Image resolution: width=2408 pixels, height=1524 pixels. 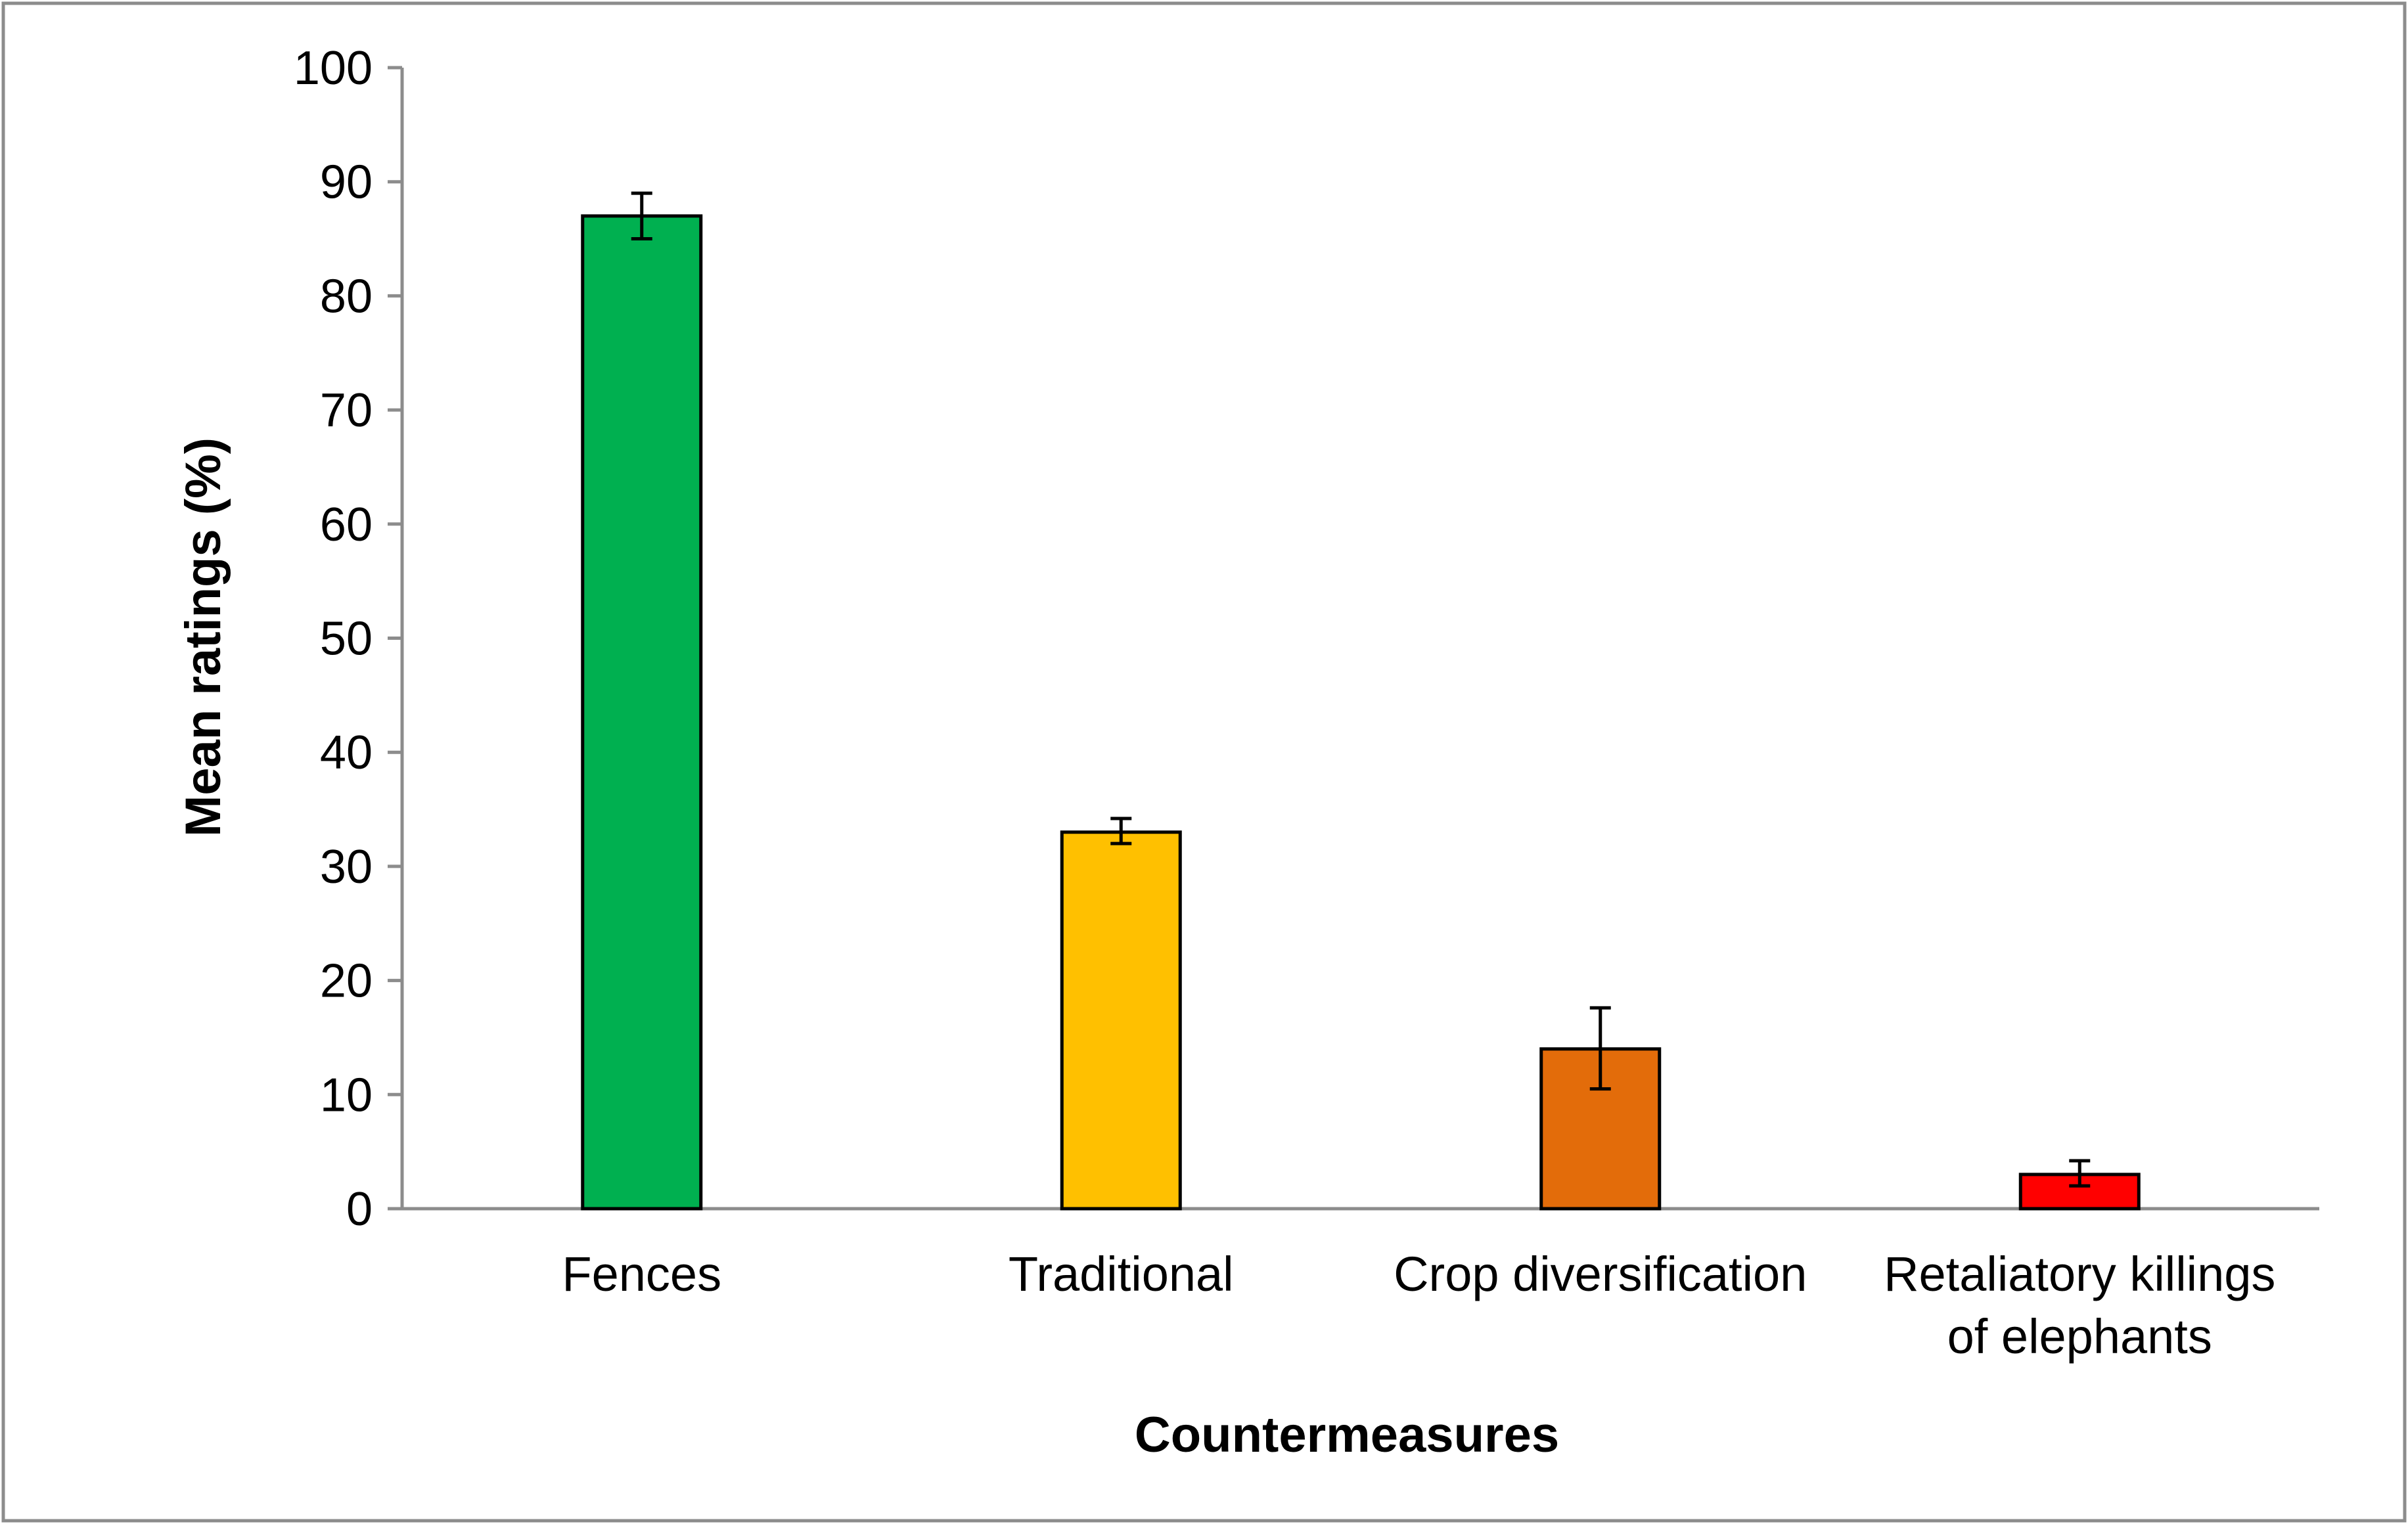 I want to click on category-label: Crop diversification, so click(x=1601, y=1274).